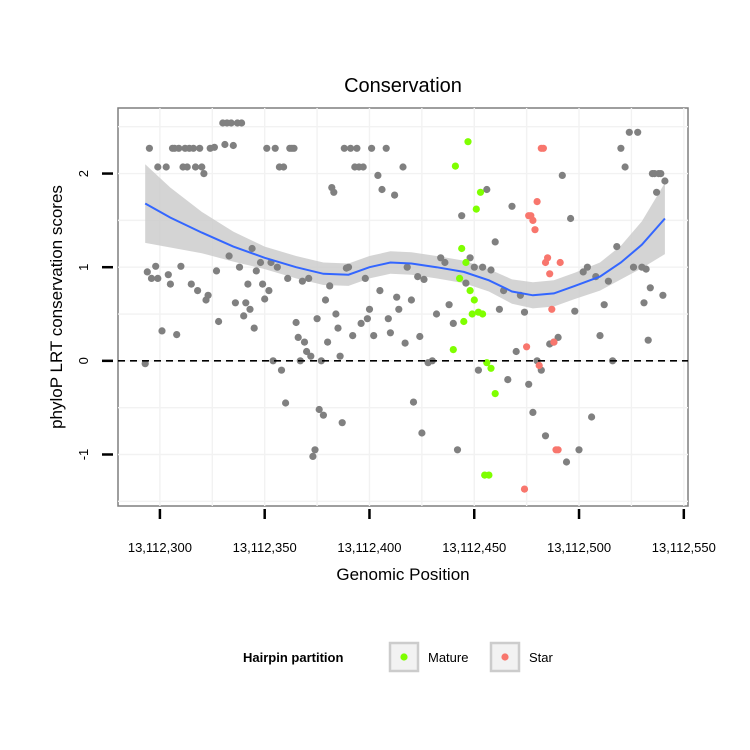  Describe the element at coordinates (684, 547) in the screenshot. I see `x-tick-label: 13,112,550` at that location.